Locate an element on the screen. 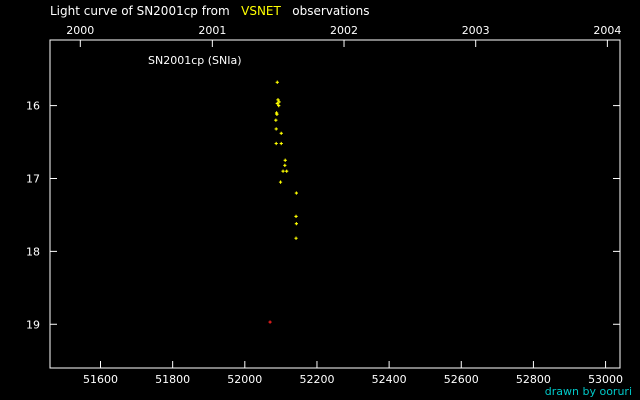  x-bottom-tick-label: 52800 is located at coordinates (533, 379).